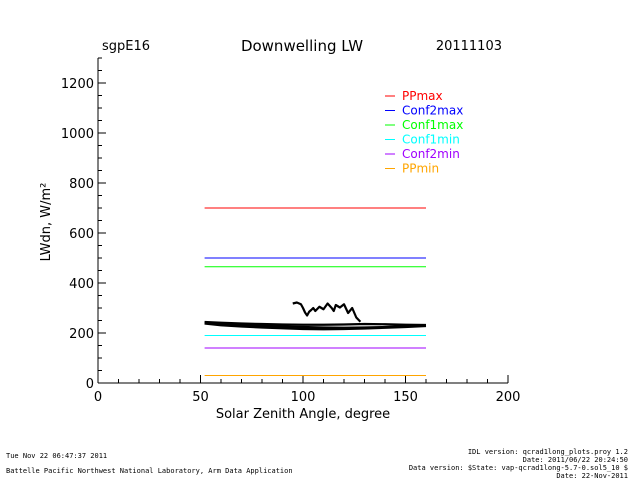  I want to click on y-tick-label: 1000, so click(77, 134).